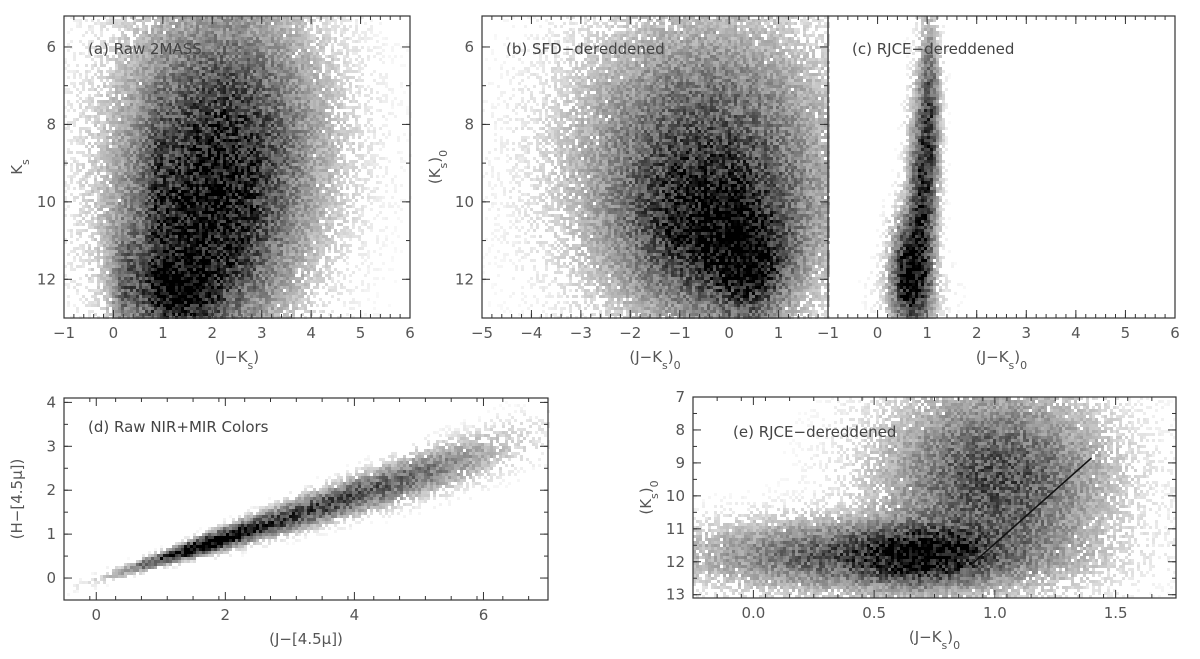  What do you see at coordinates (469, 47) in the screenshot?
I see `y-tick-label-b: 6` at bounding box center [469, 47].